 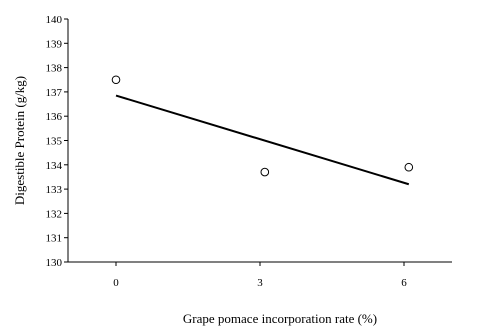 What do you see at coordinates (54, 20) in the screenshot?
I see `y-tick-label: 140` at bounding box center [54, 20].